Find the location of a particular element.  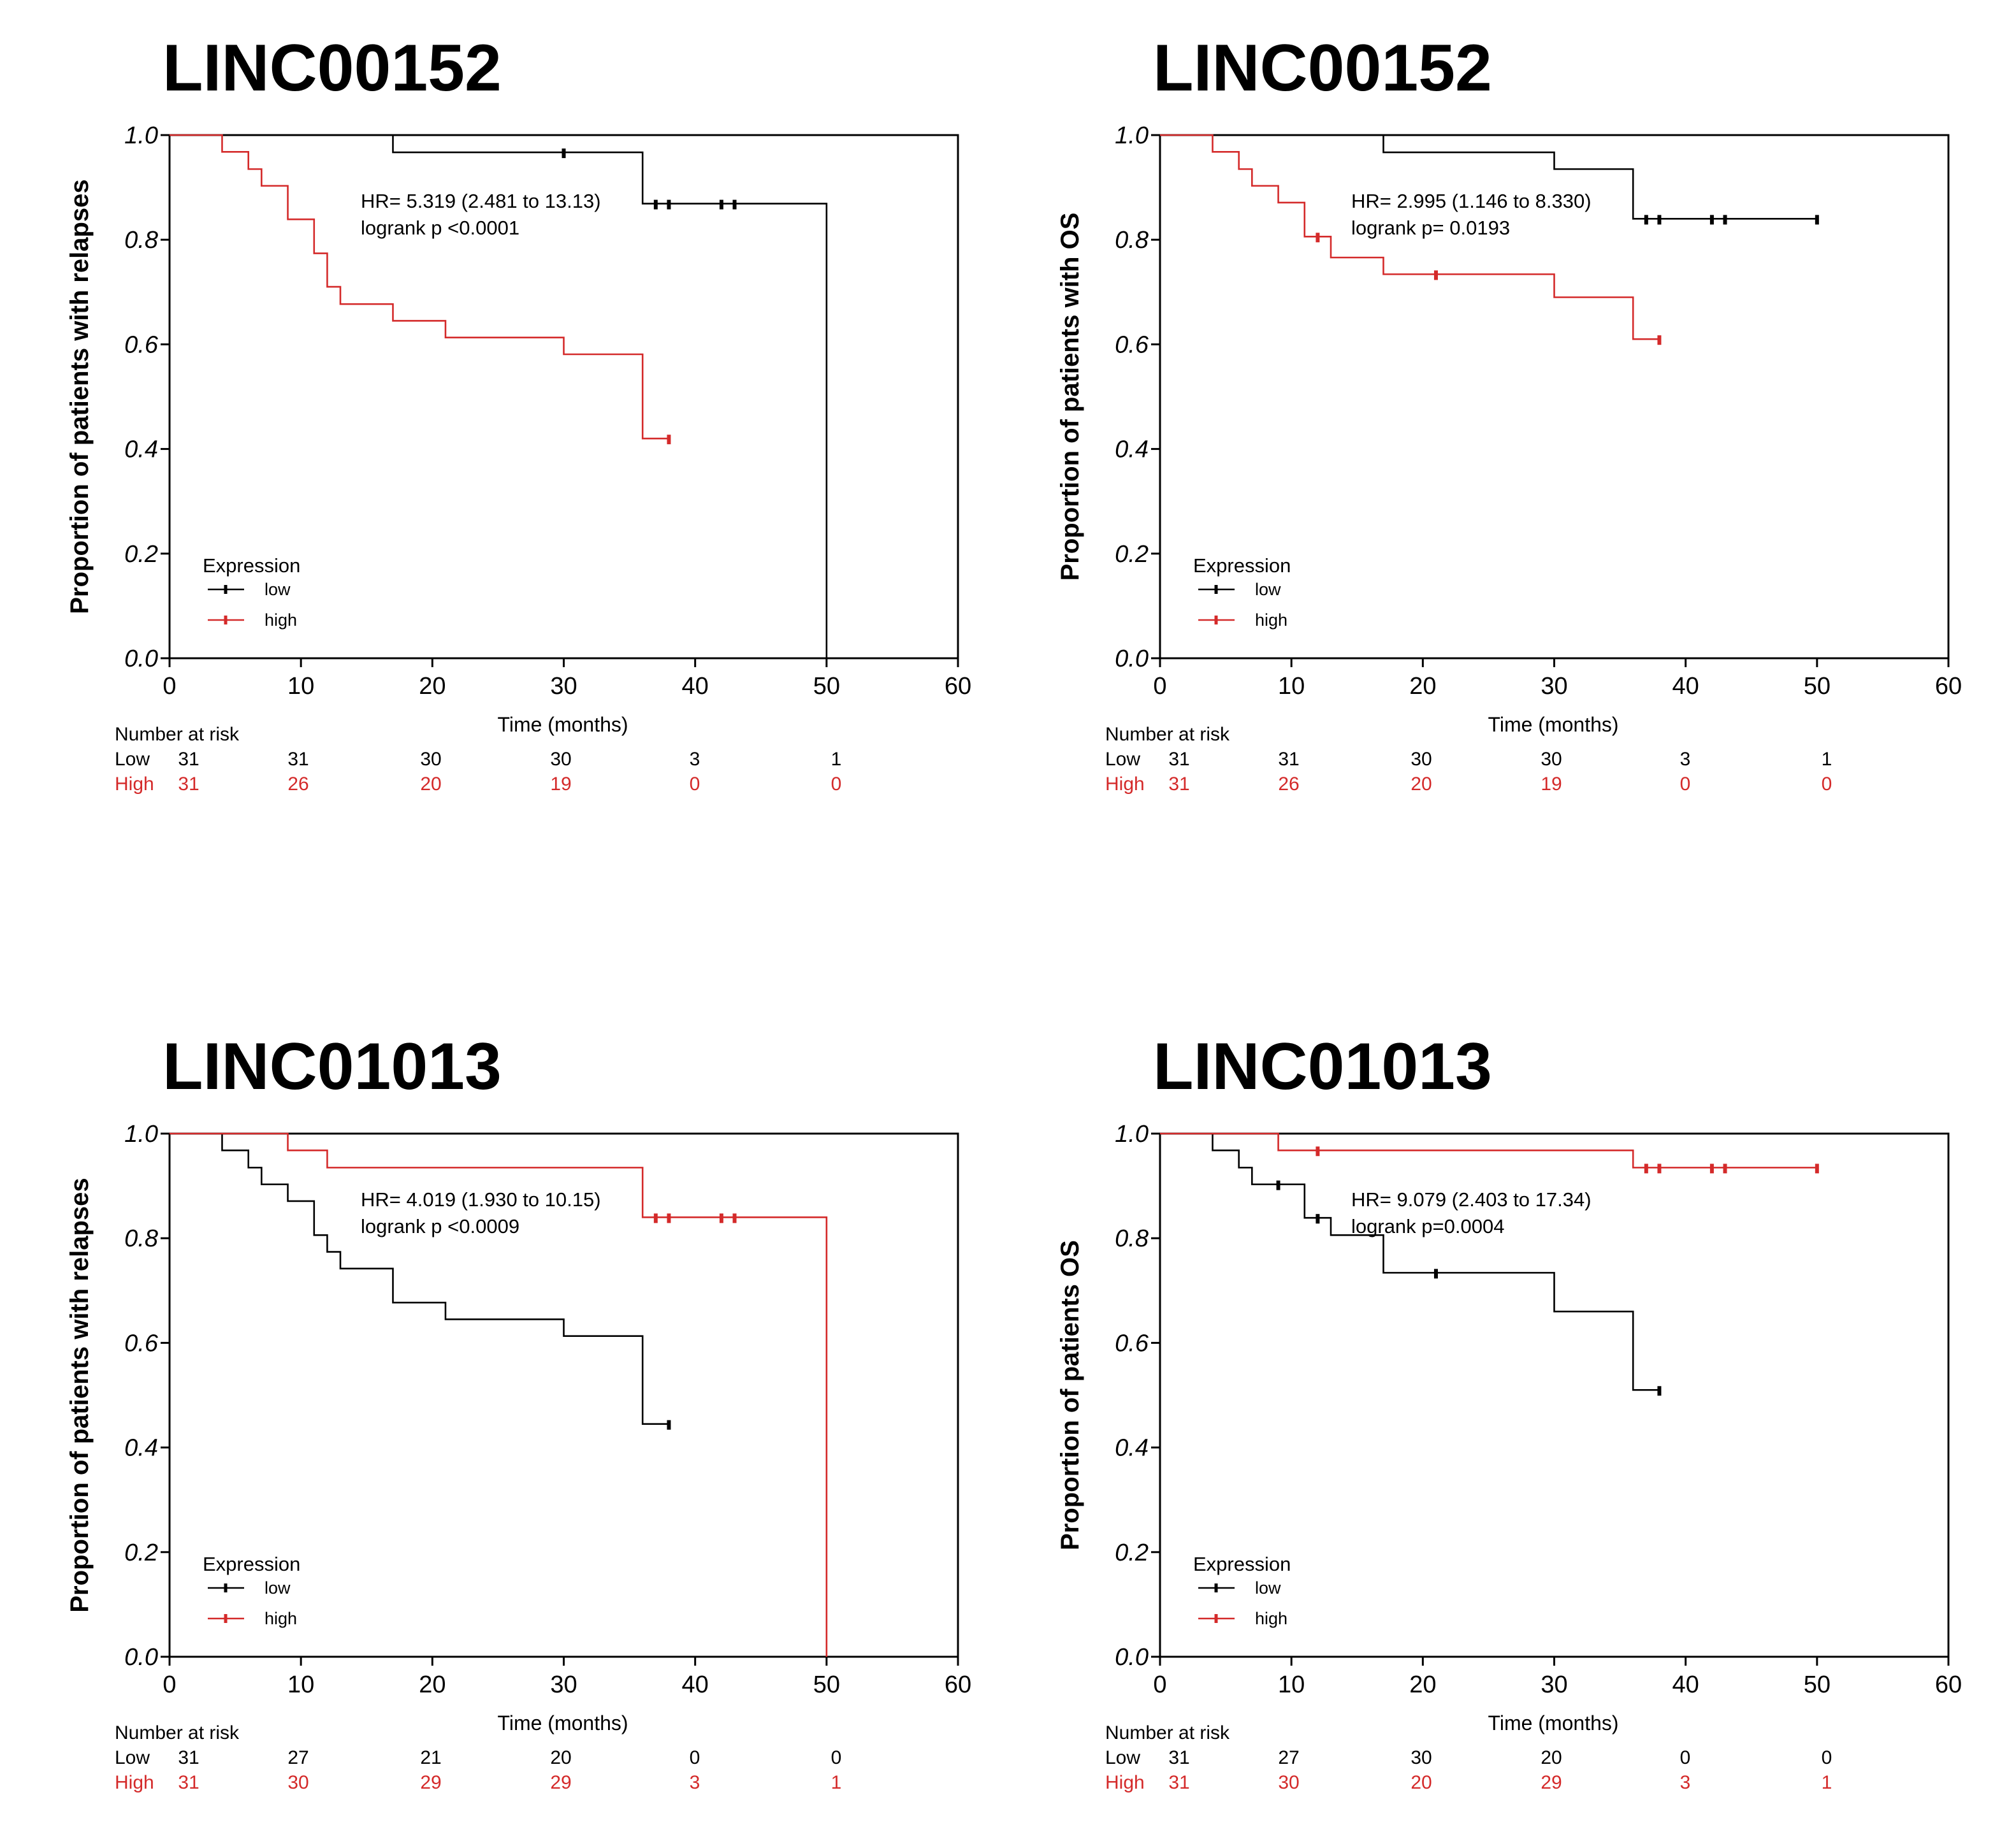

annotation-line: logrank p <0.0009 is located at coordinates (440, 1226).